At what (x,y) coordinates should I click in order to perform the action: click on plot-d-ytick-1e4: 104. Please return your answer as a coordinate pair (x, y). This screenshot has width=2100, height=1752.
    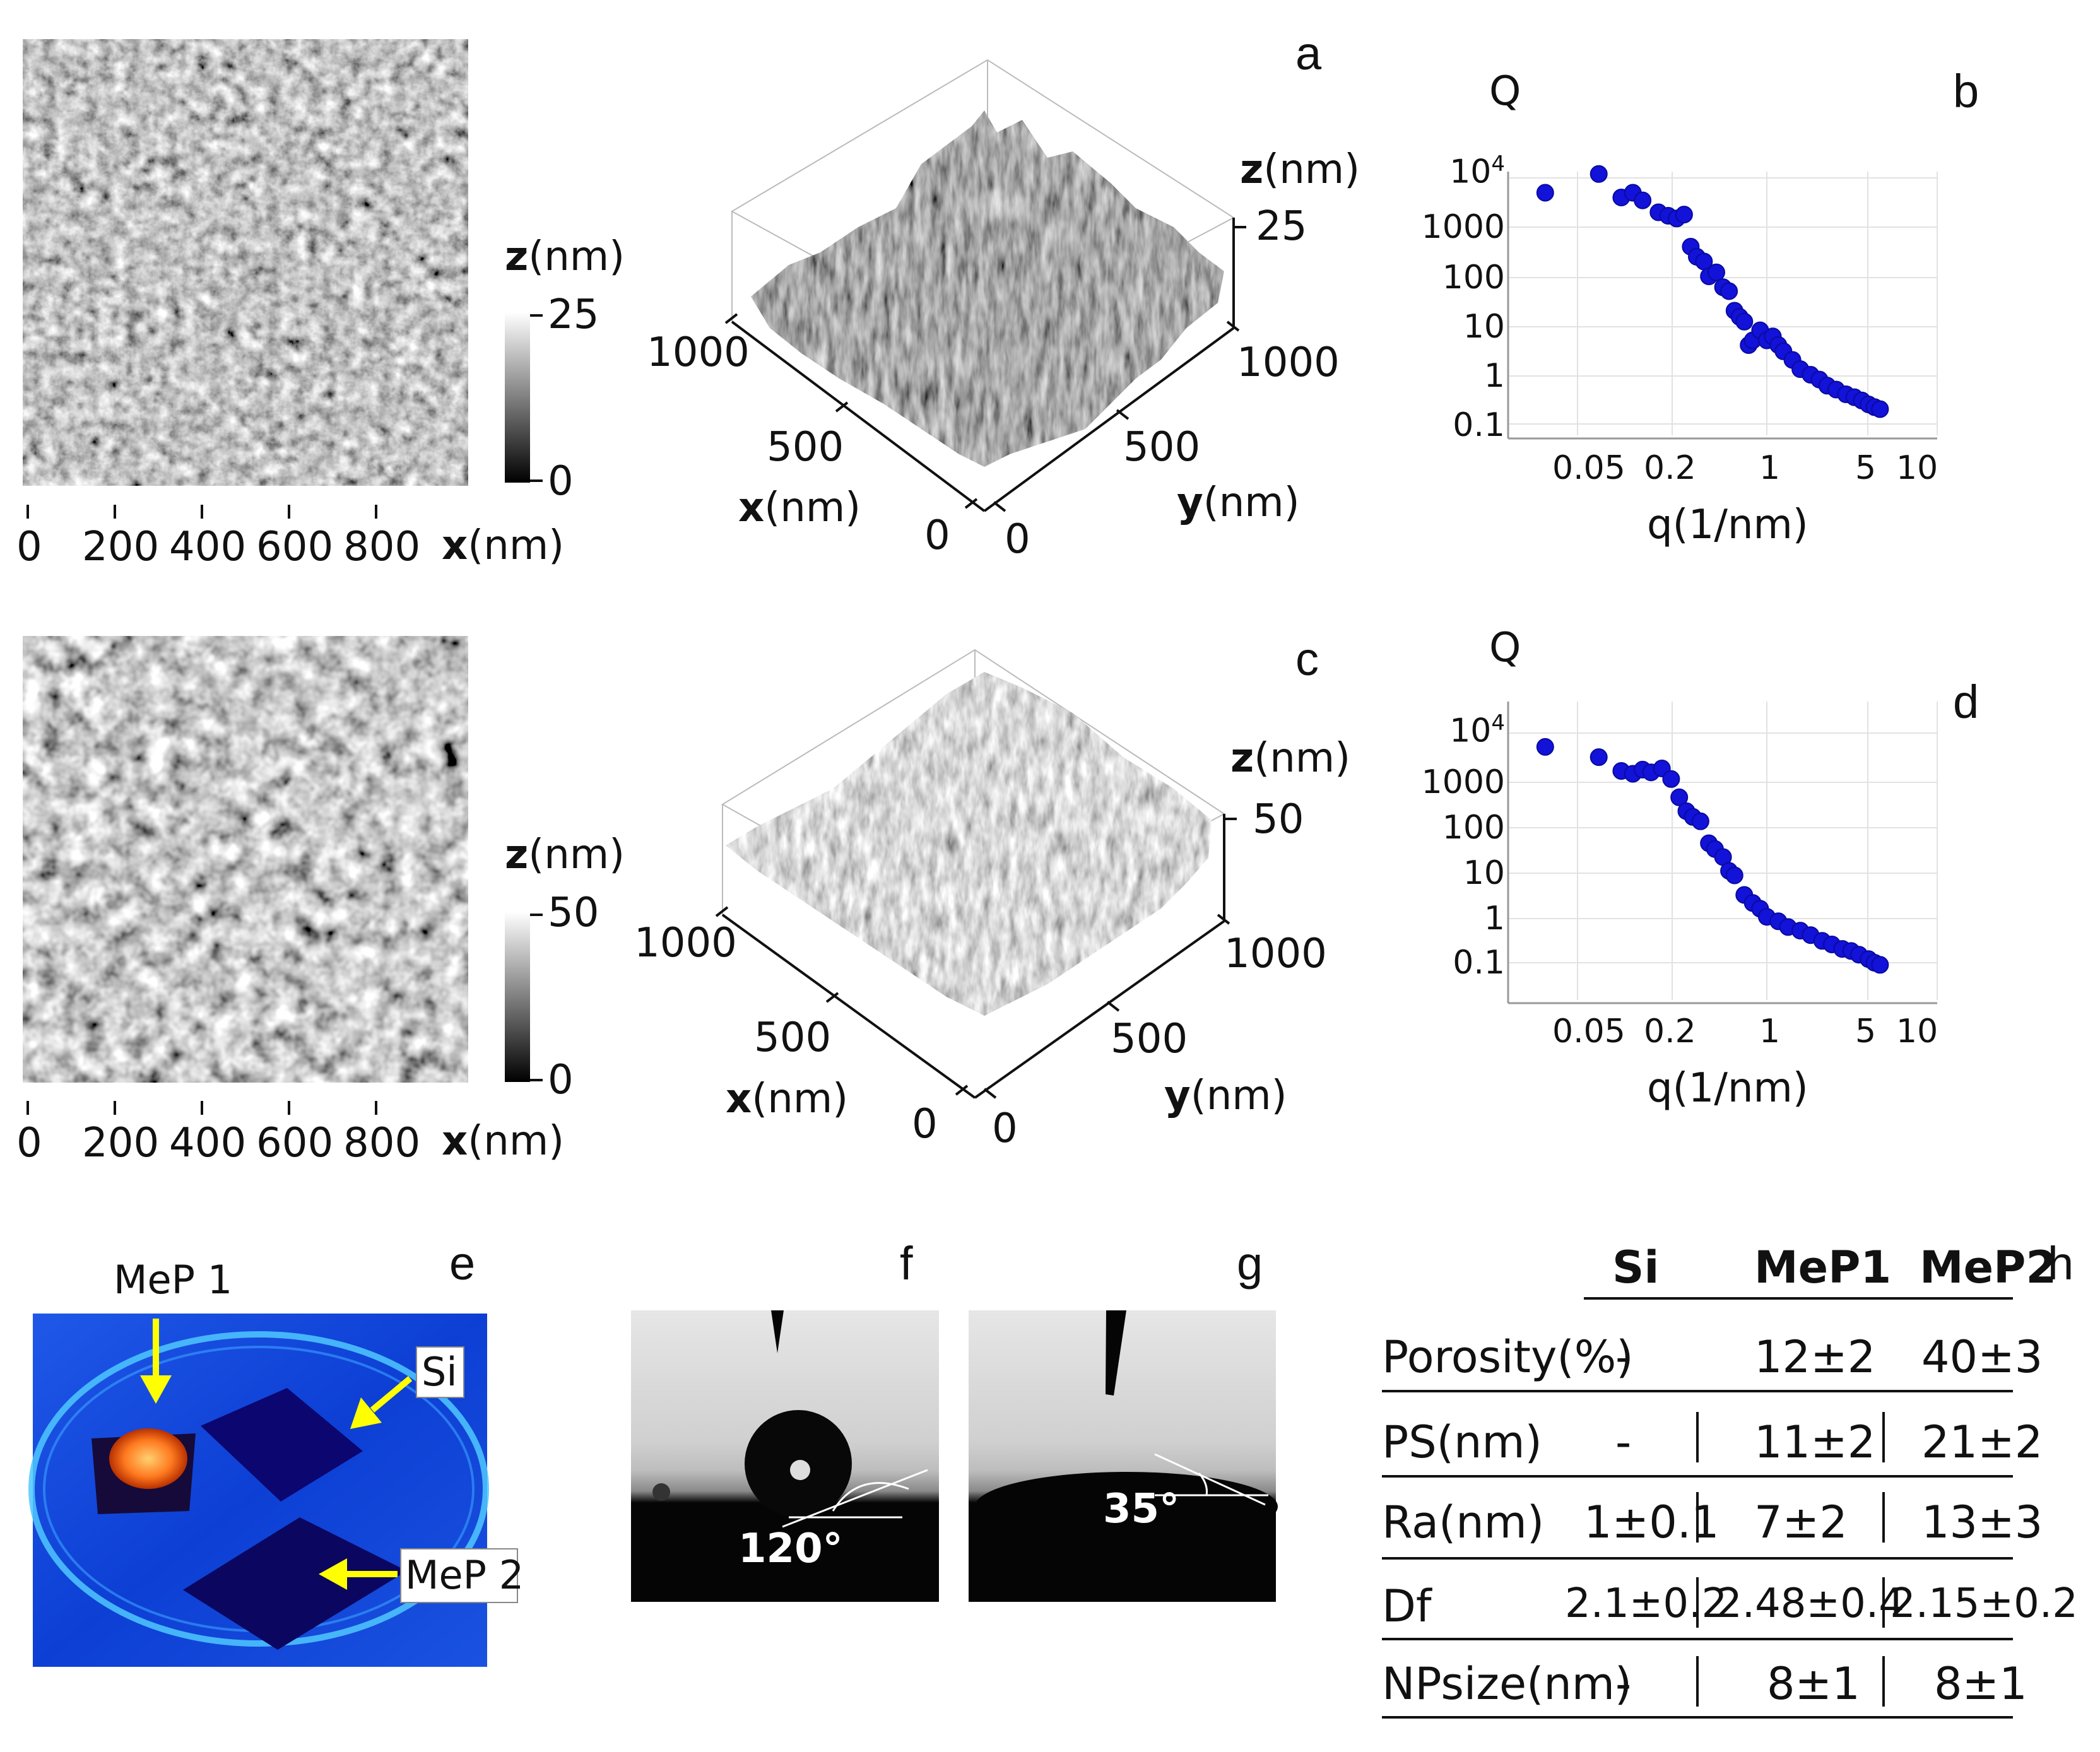
    Looking at the image, I should click on (1477, 730).